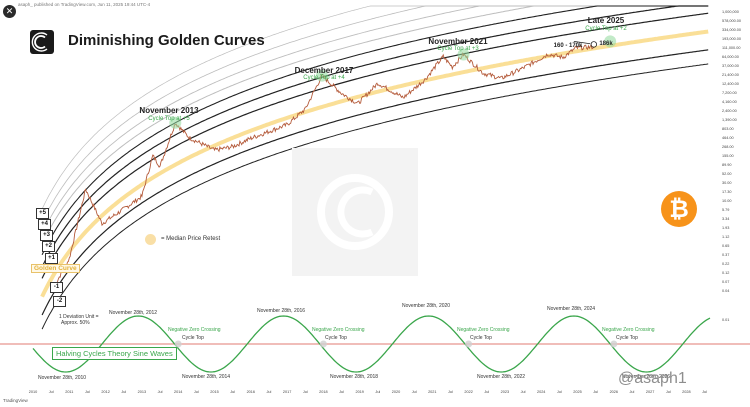 The height and width of the screenshot is (407, 750). What do you see at coordinates (730, 66) in the screenshot?
I see `y-tick-label: 37,000.00` at bounding box center [730, 66].